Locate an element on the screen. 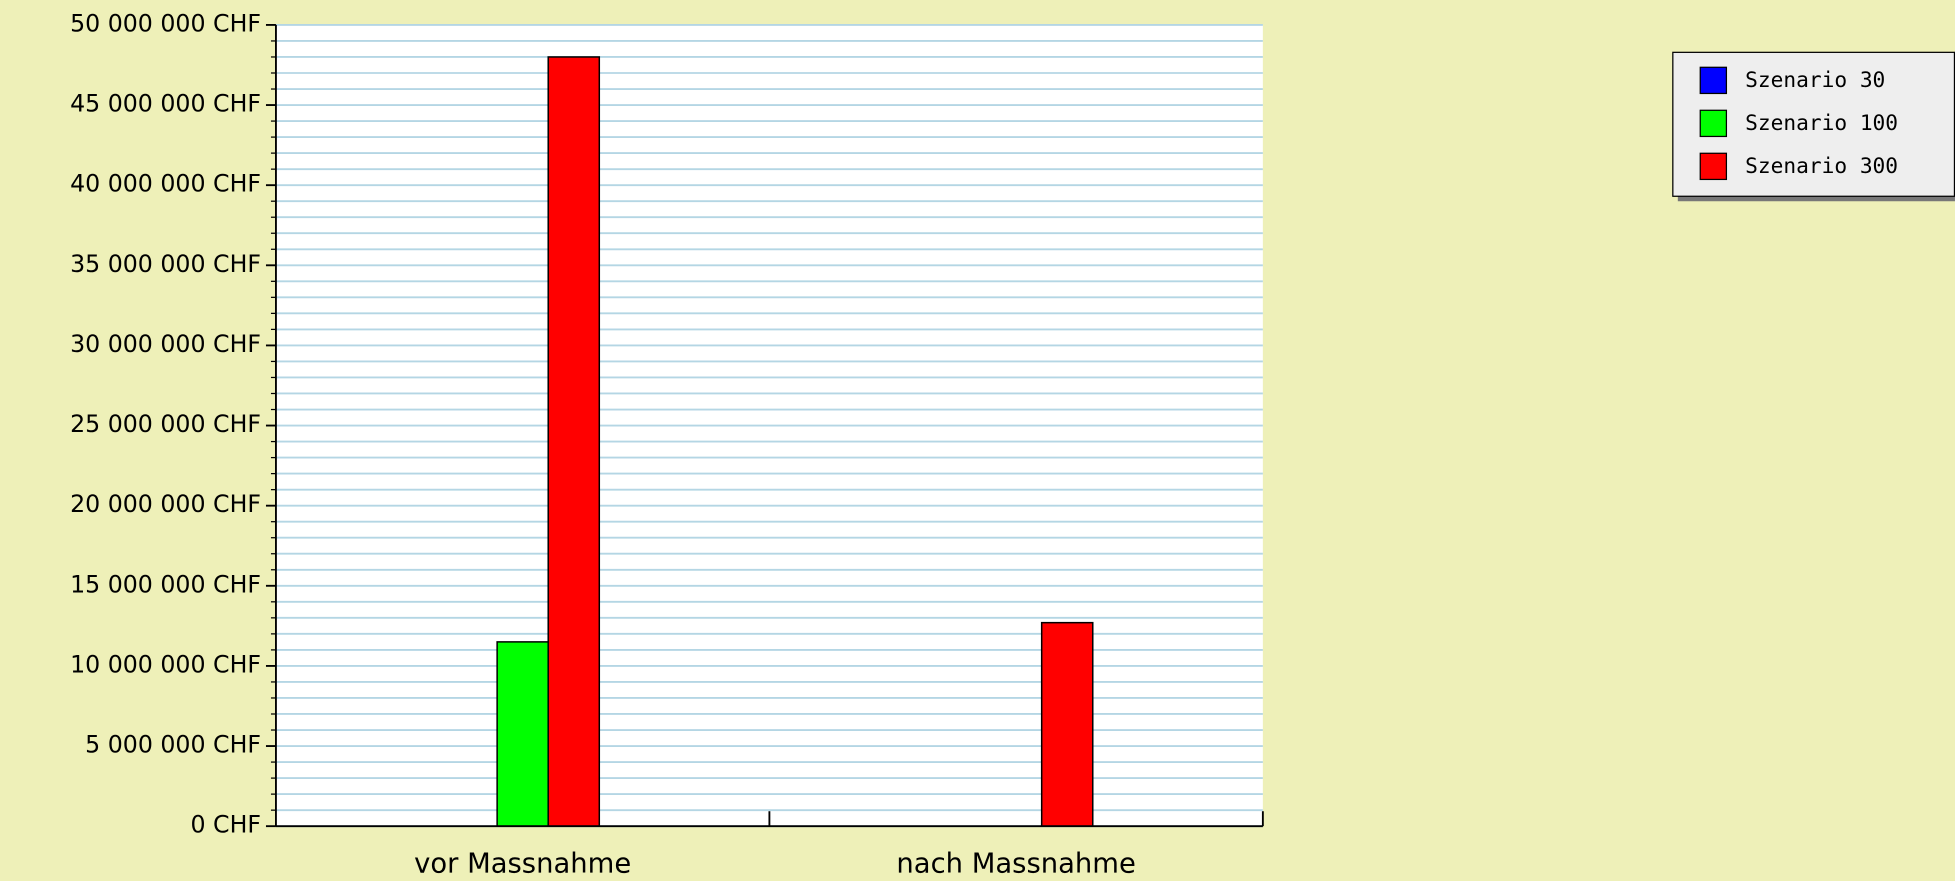 The height and width of the screenshot is (881, 1955). y-tick-label: 10 000 000 CHF is located at coordinates (165, 664).